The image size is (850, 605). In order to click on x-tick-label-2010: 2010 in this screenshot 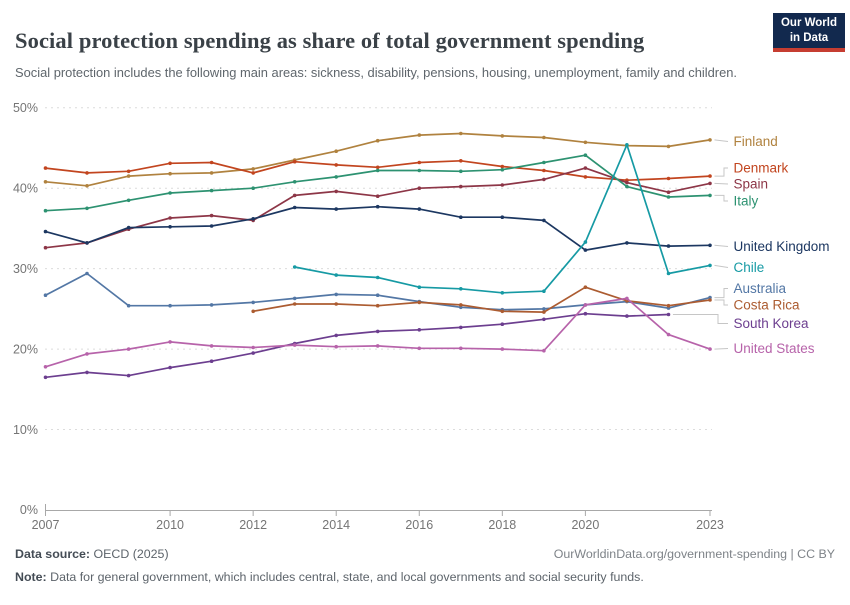, I will do `click(170, 525)`.